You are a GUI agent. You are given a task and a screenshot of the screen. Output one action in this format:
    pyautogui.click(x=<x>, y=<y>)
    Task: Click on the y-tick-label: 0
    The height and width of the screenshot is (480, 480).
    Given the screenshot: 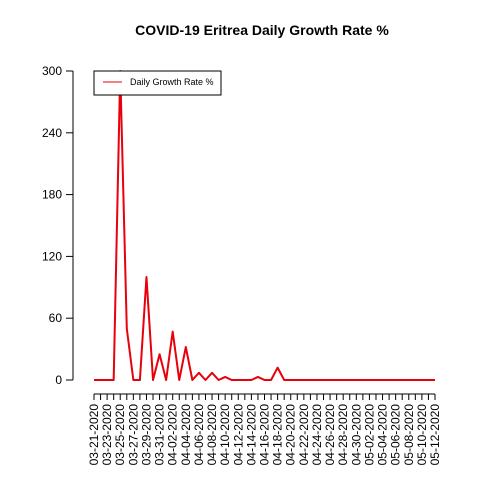 What is the action you would take?
    pyautogui.click(x=58, y=380)
    